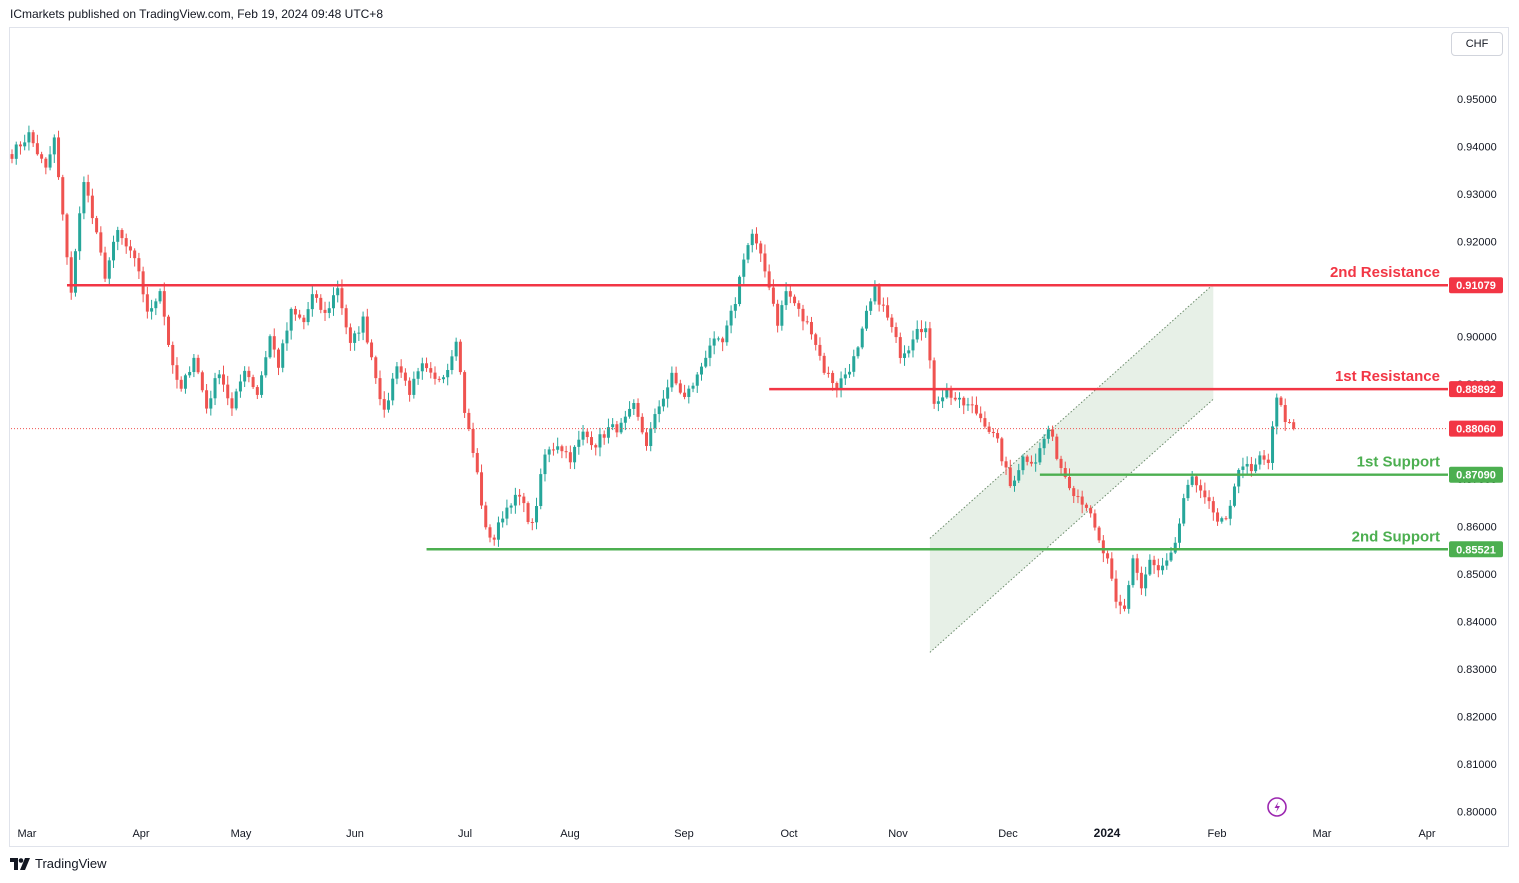 The width and height of the screenshot is (1519, 883). What do you see at coordinates (1277, 807) in the screenshot?
I see `lightning-icon` at bounding box center [1277, 807].